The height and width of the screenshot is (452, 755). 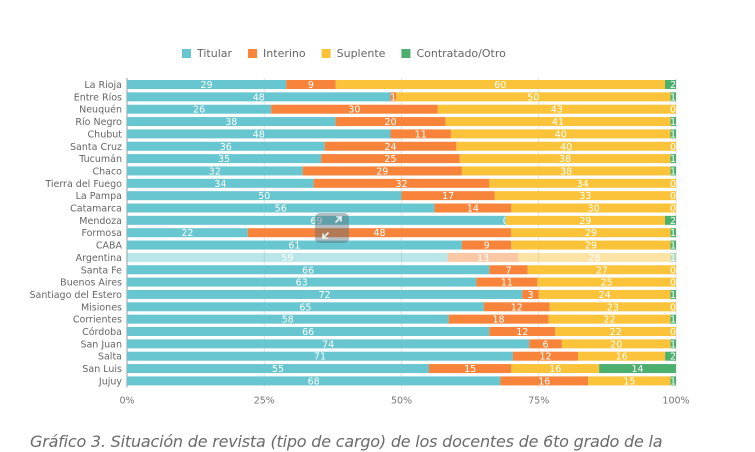 What do you see at coordinates (214, 53) in the screenshot?
I see `legend-label: Titular` at bounding box center [214, 53].